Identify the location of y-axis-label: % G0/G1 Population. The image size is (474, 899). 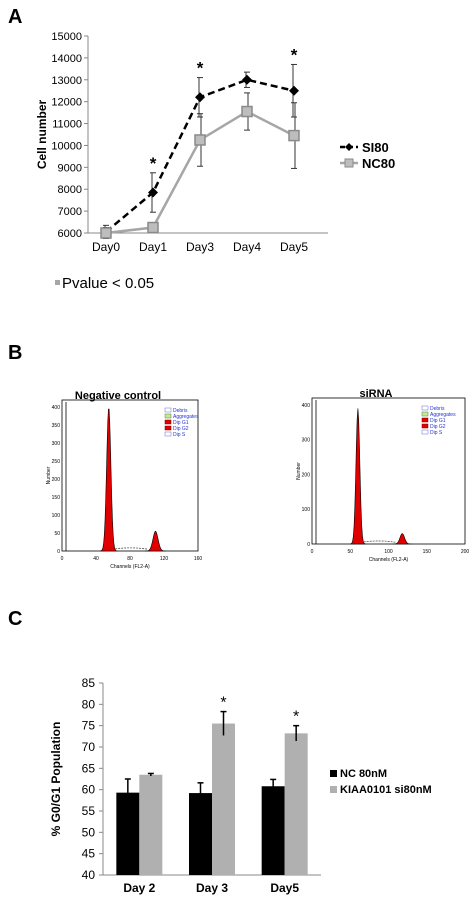
(56, 779).